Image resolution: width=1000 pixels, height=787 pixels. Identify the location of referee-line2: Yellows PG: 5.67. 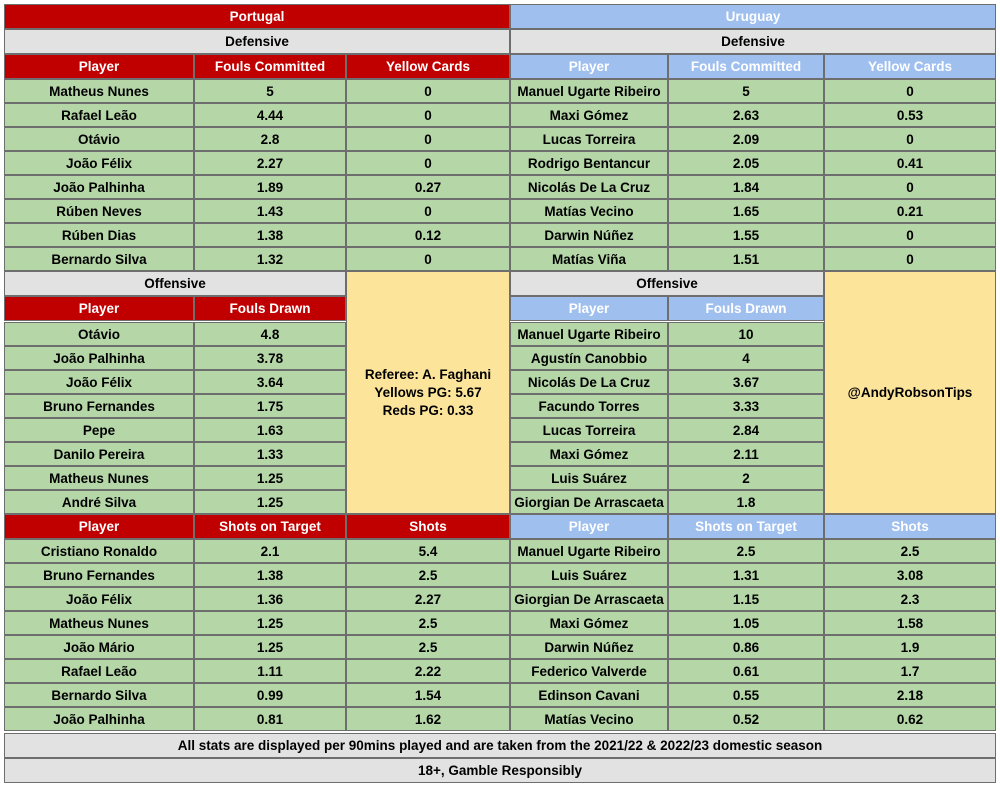
(428, 392).